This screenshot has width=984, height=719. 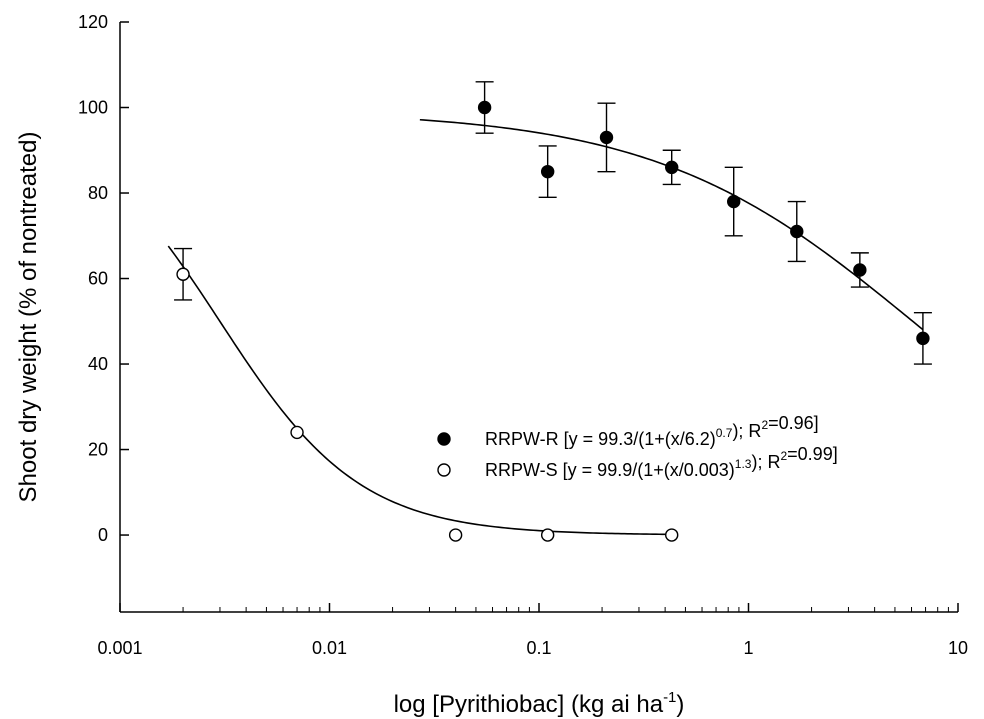 I want to click on y-tick-label: 20, so click(x=98, y=450).